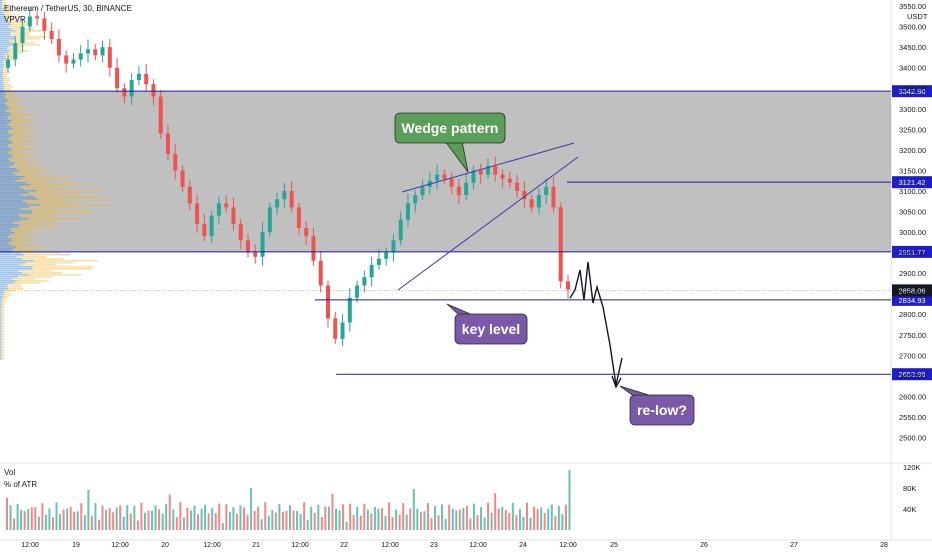 The height and width of the screenshot is (555, 932). What do you see at coordinates (912, 47) in the screenshot?
I see `price-tick-label: 3450.00` at bounding box center [912, 47].